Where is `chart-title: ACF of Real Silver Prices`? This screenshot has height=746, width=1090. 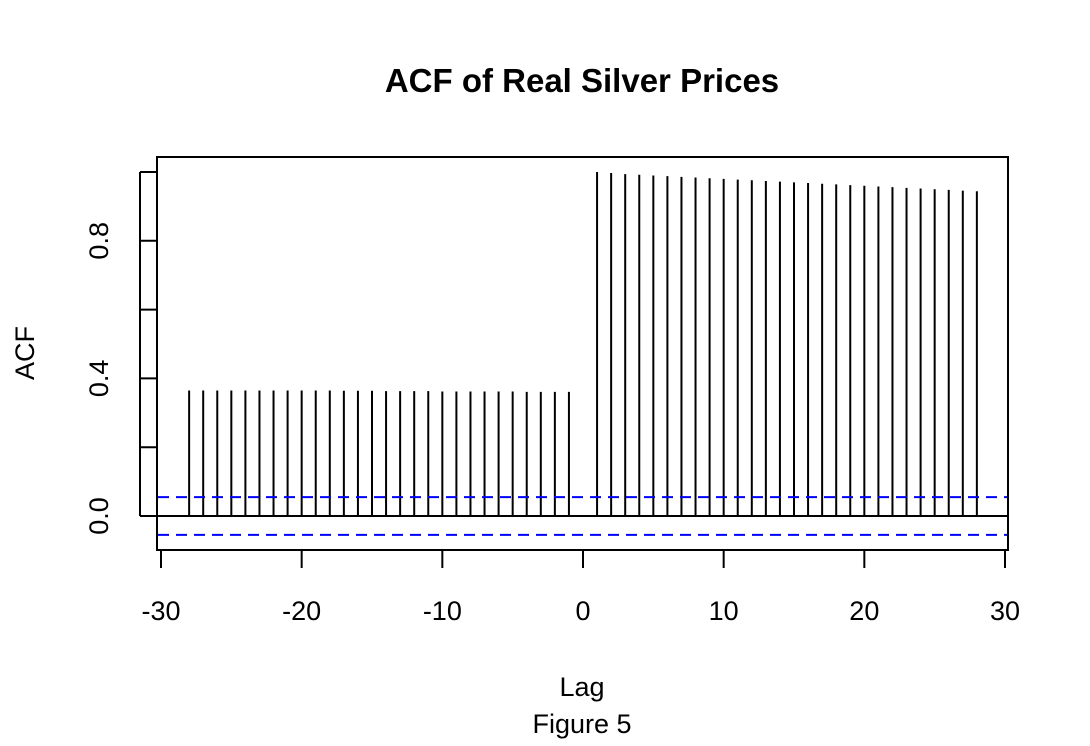
chart-title: ACF of Real Silver Prices is located at coordinates (582, 80).